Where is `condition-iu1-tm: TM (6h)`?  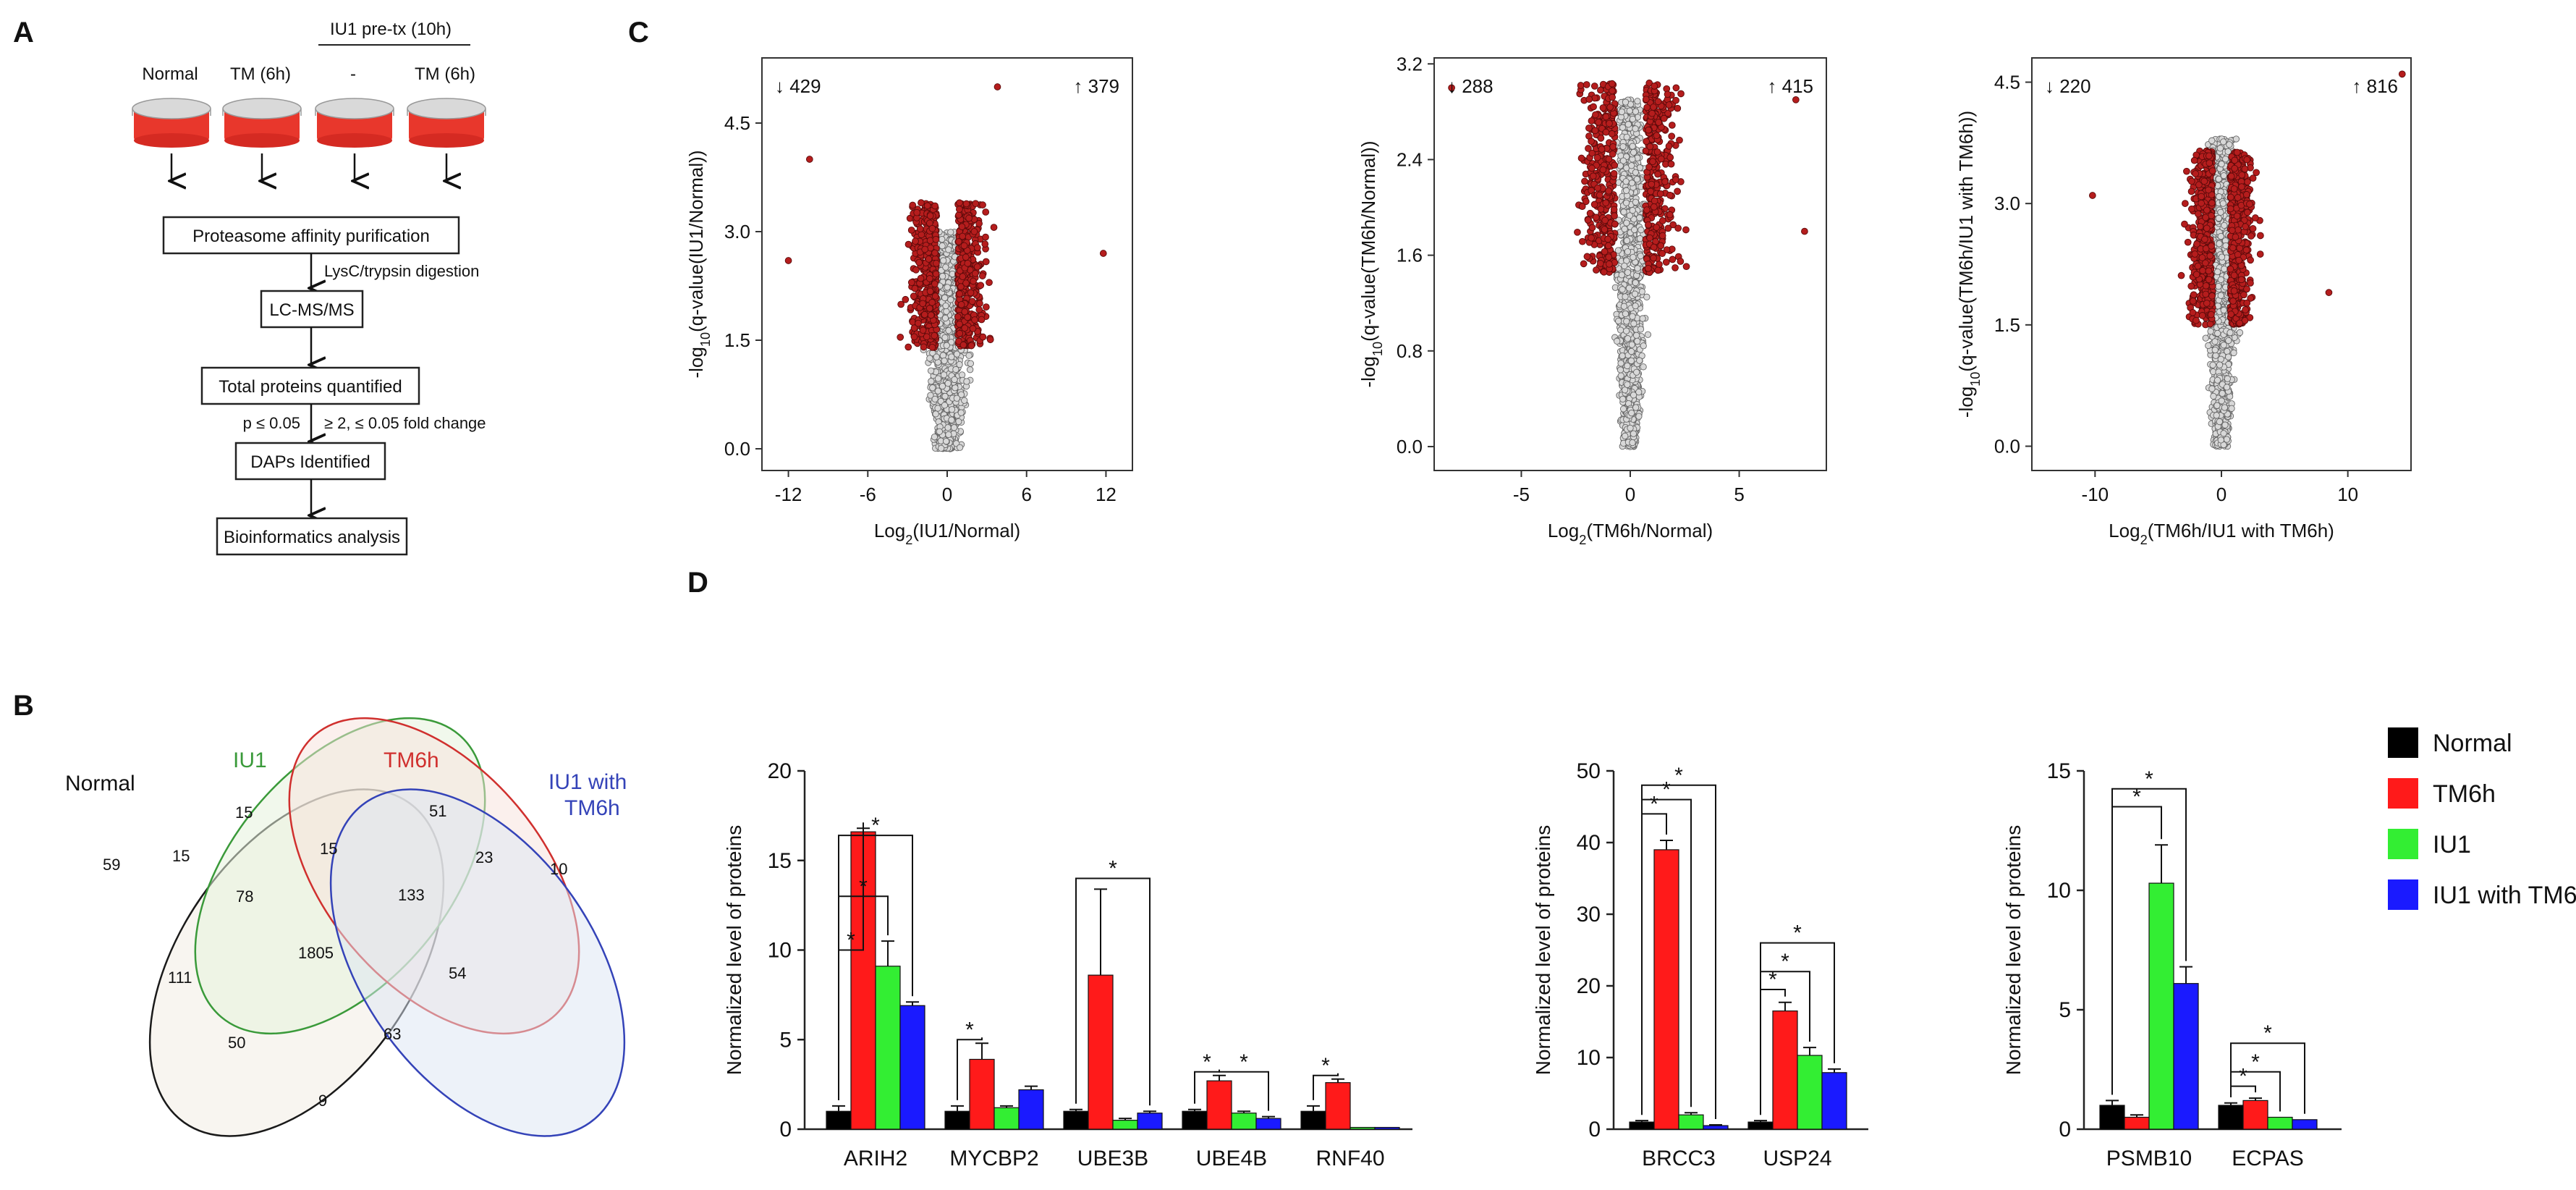
condition-iu1-tm: TM (6h) is located at coordinates (445, 74).